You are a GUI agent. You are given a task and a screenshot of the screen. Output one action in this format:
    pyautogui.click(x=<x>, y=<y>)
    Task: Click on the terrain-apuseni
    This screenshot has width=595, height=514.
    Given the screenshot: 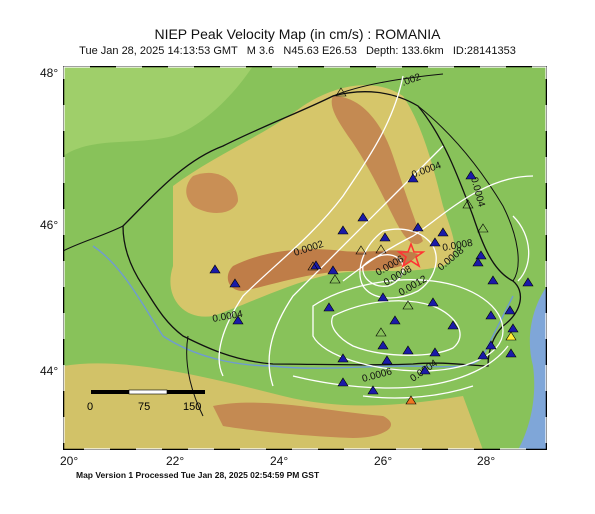 What is the action you would take?
    pyautogui.click(x=212, y=192)
    